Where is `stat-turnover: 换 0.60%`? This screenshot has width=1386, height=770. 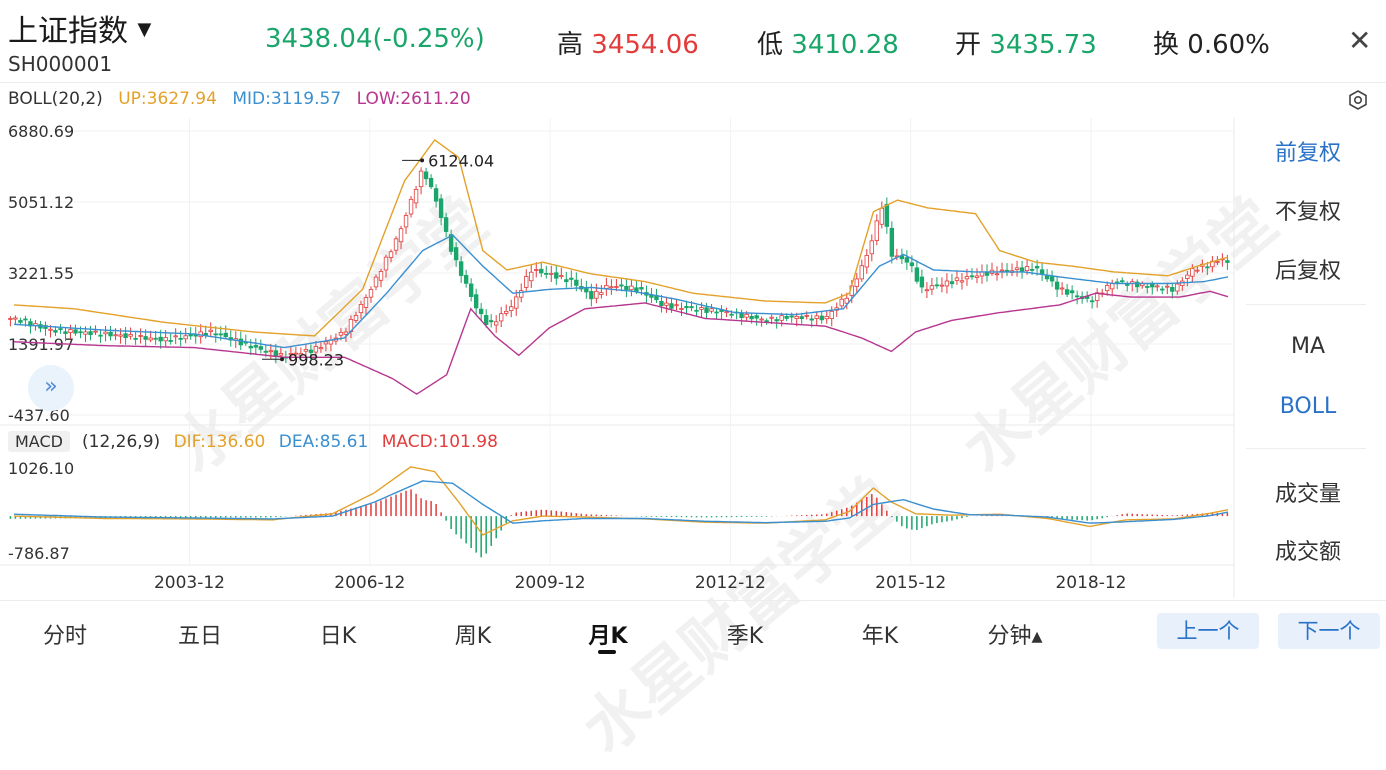 stat-turnover: 换 0.60% is located at coordinates (1211, 42).